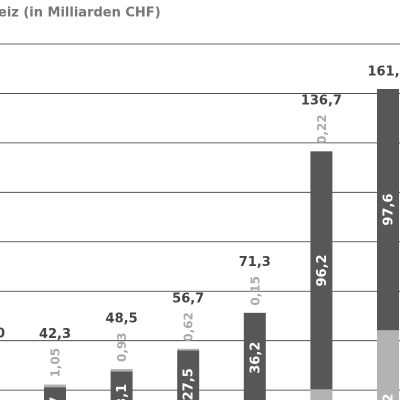  I want to click on segment-label: 96,2, so click(322, 270).